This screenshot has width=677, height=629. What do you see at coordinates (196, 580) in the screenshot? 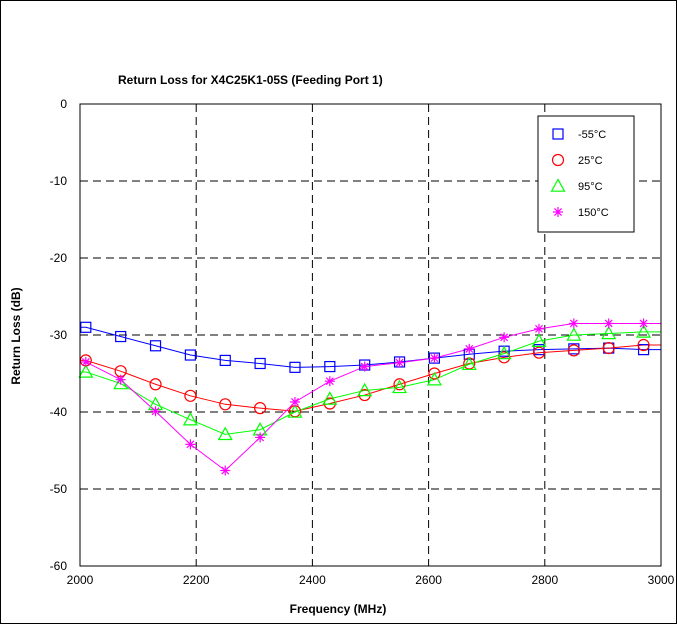
I see `x-tick-label: 2200` at bounding box center [196, 580].